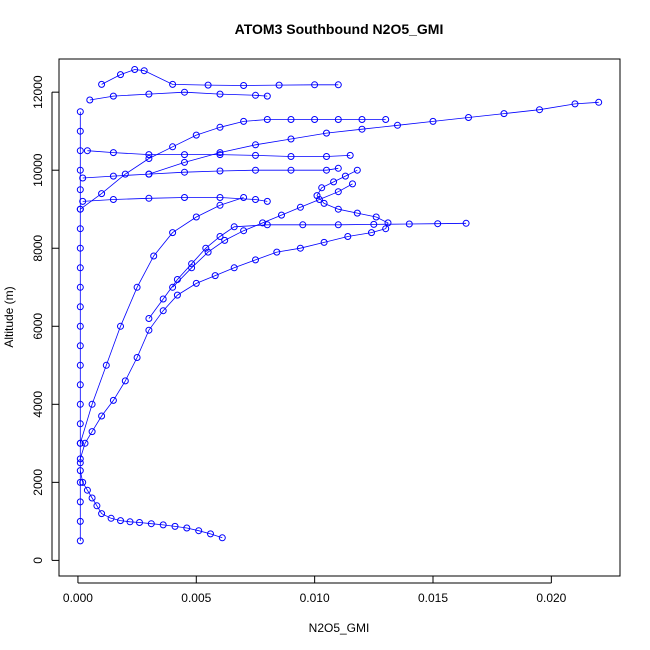 The image size is (650, 650). Describe the element at coordinates (38, 326) in the screenshot. I see `y-tick-label: 6000` at that location.